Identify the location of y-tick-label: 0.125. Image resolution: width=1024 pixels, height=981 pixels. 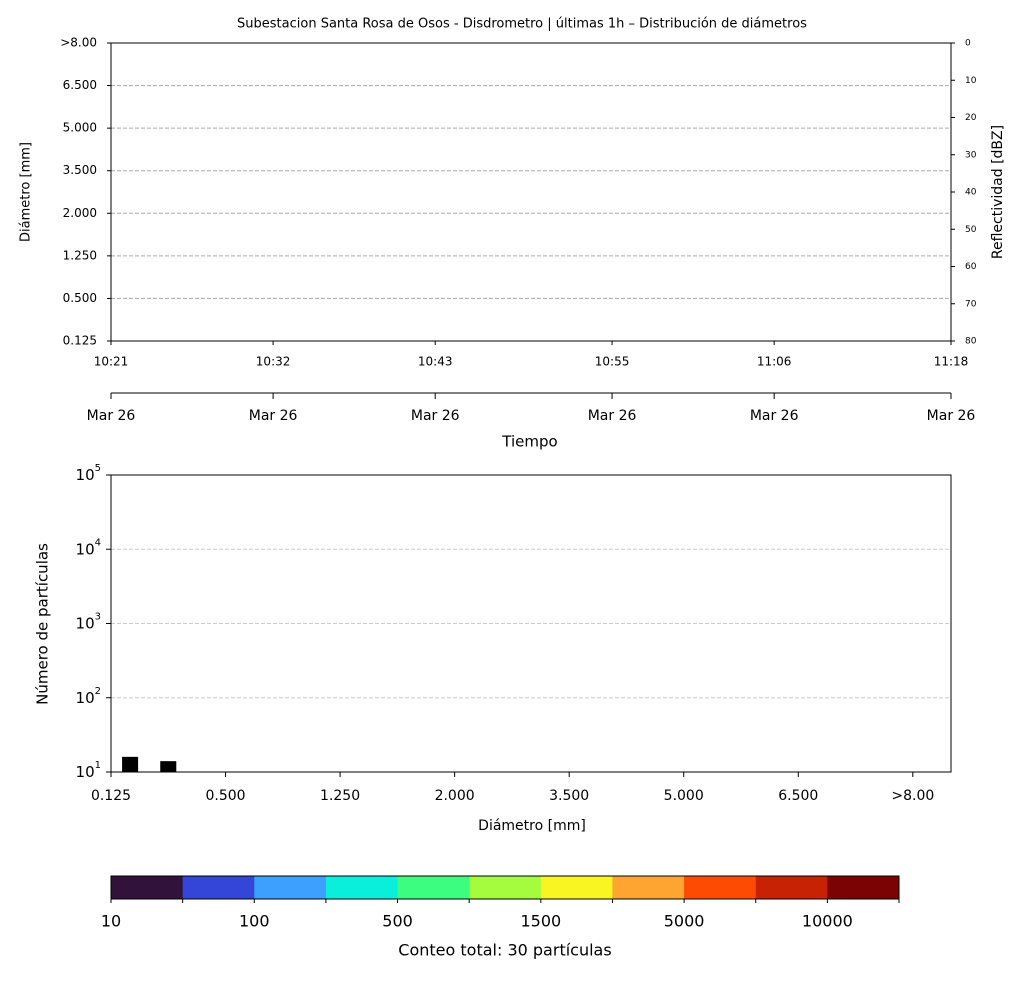
(80, 341).